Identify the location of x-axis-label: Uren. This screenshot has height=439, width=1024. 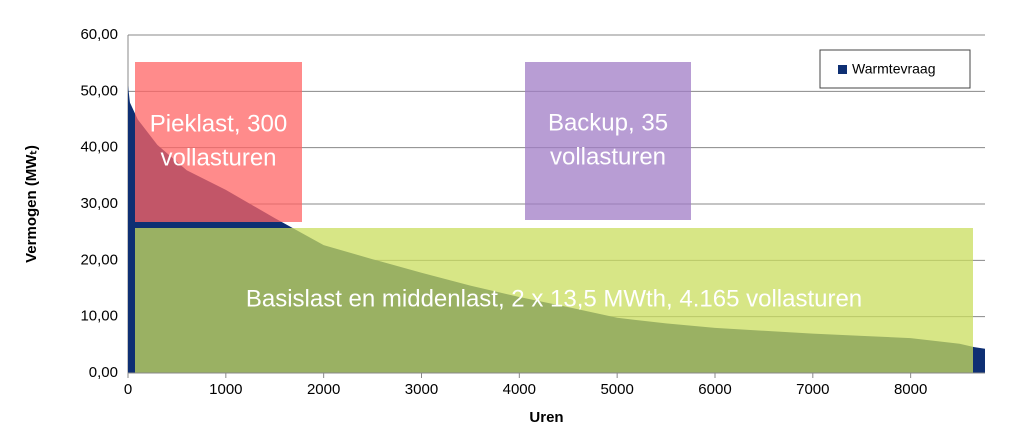
(546, 417).